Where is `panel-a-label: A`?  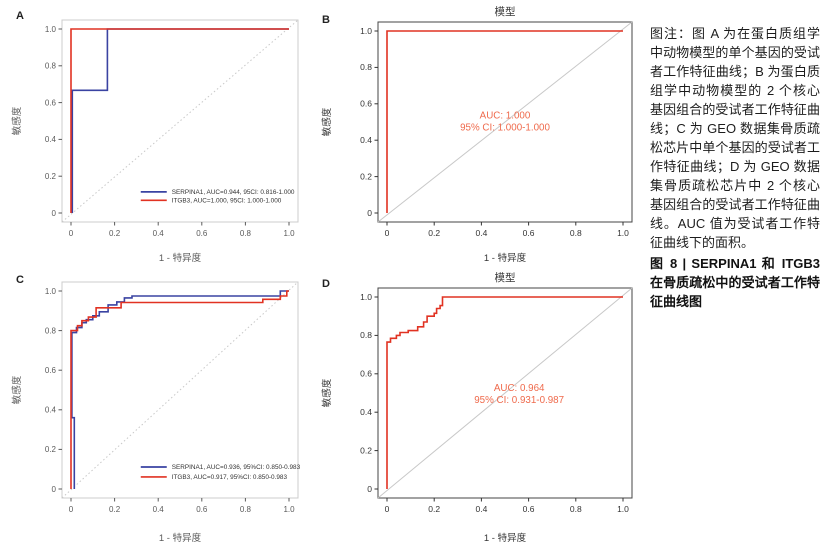 panel-a-label: A is located at coordinates (20, 16).